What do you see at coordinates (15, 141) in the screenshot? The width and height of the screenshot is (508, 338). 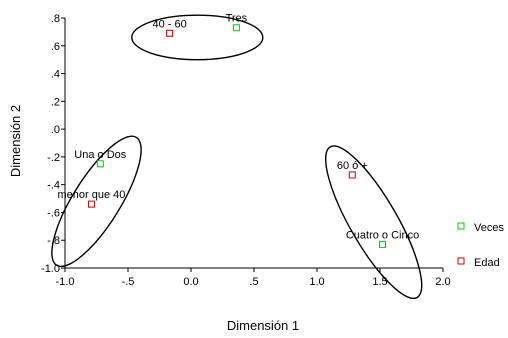 I see `y-axis-title: Dimensión 2` at bounding box center [15, 141].